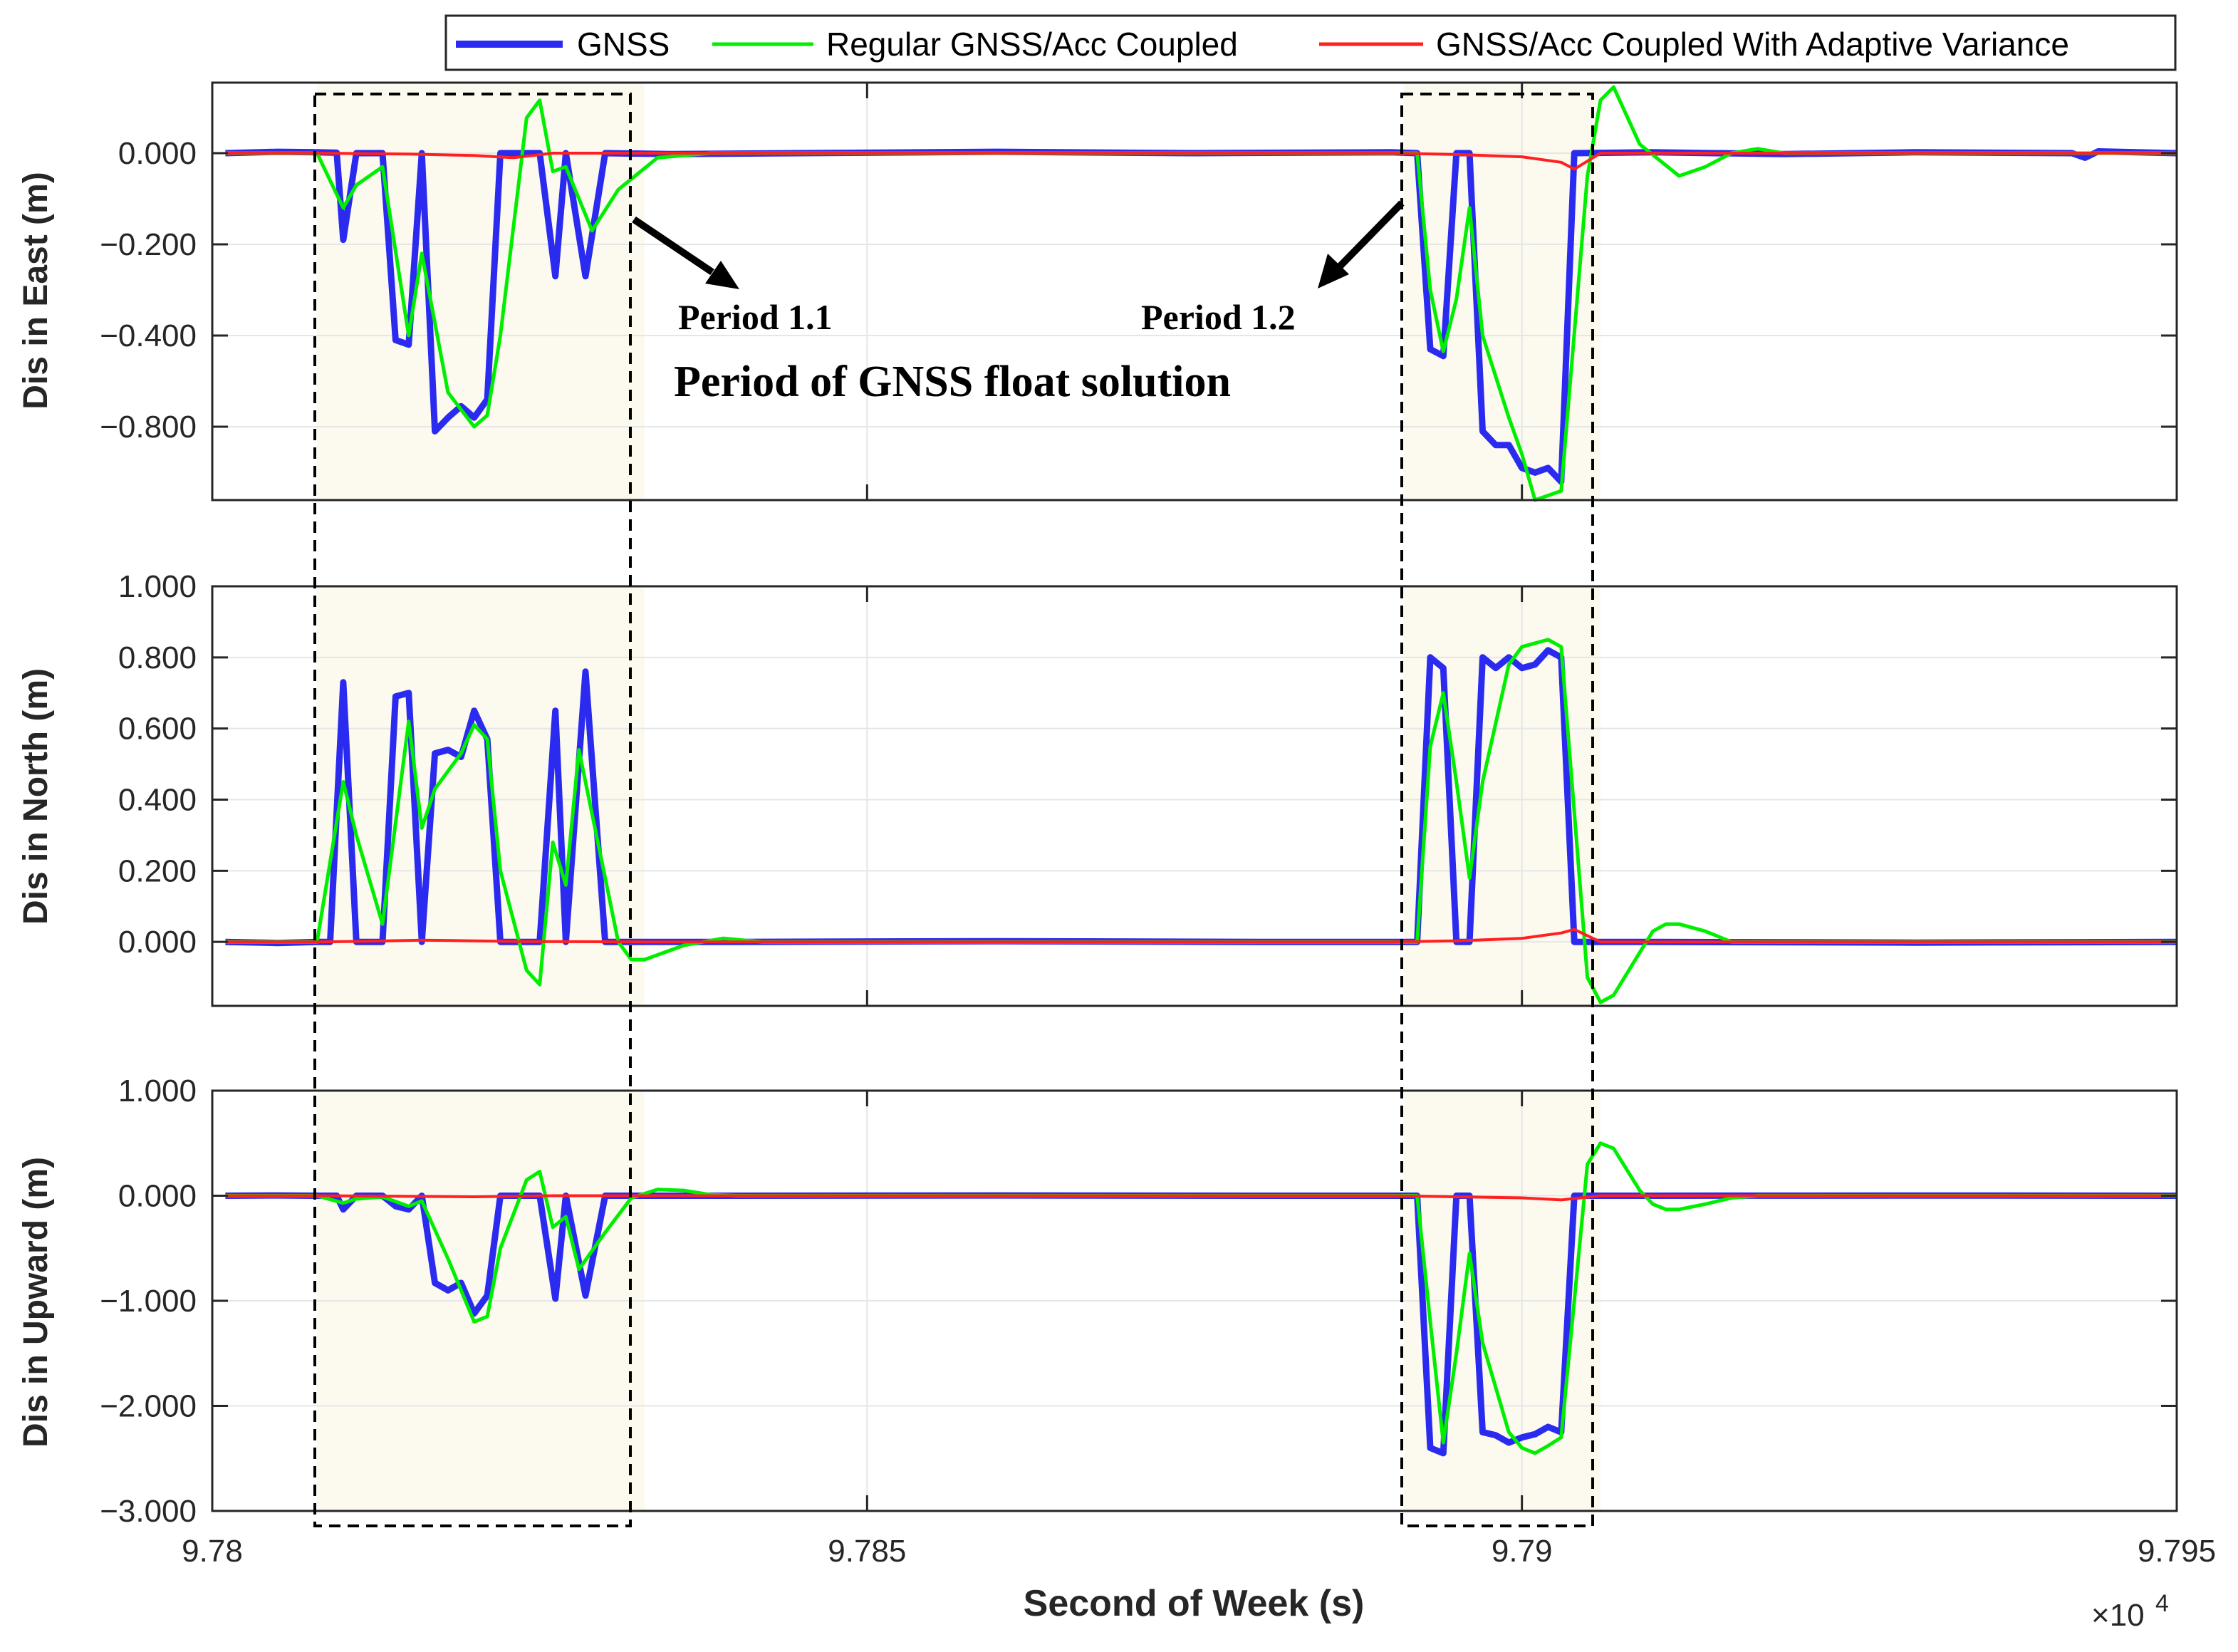  What do you see at coordinates (148, 335) in the screenshot?
I see `y-tick-label-1-3: −0.400` at bounding box center [148, 335].